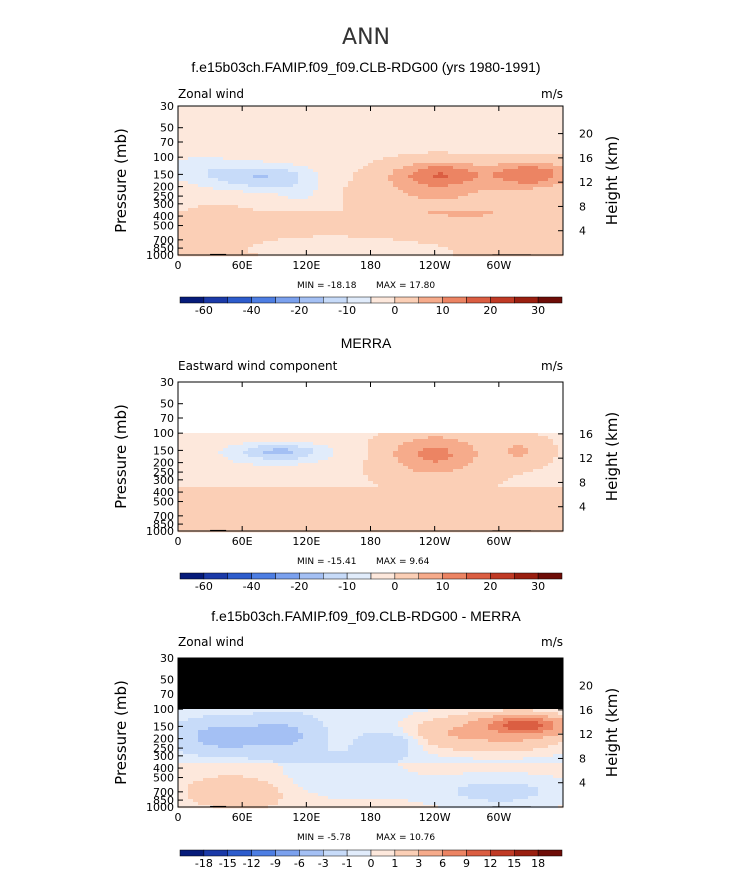 The height and width of the screenshot is (872, 733). Describe the element at coordinates (347, 310) in the screenshot. I see `colorbar-label: -10` at that location.